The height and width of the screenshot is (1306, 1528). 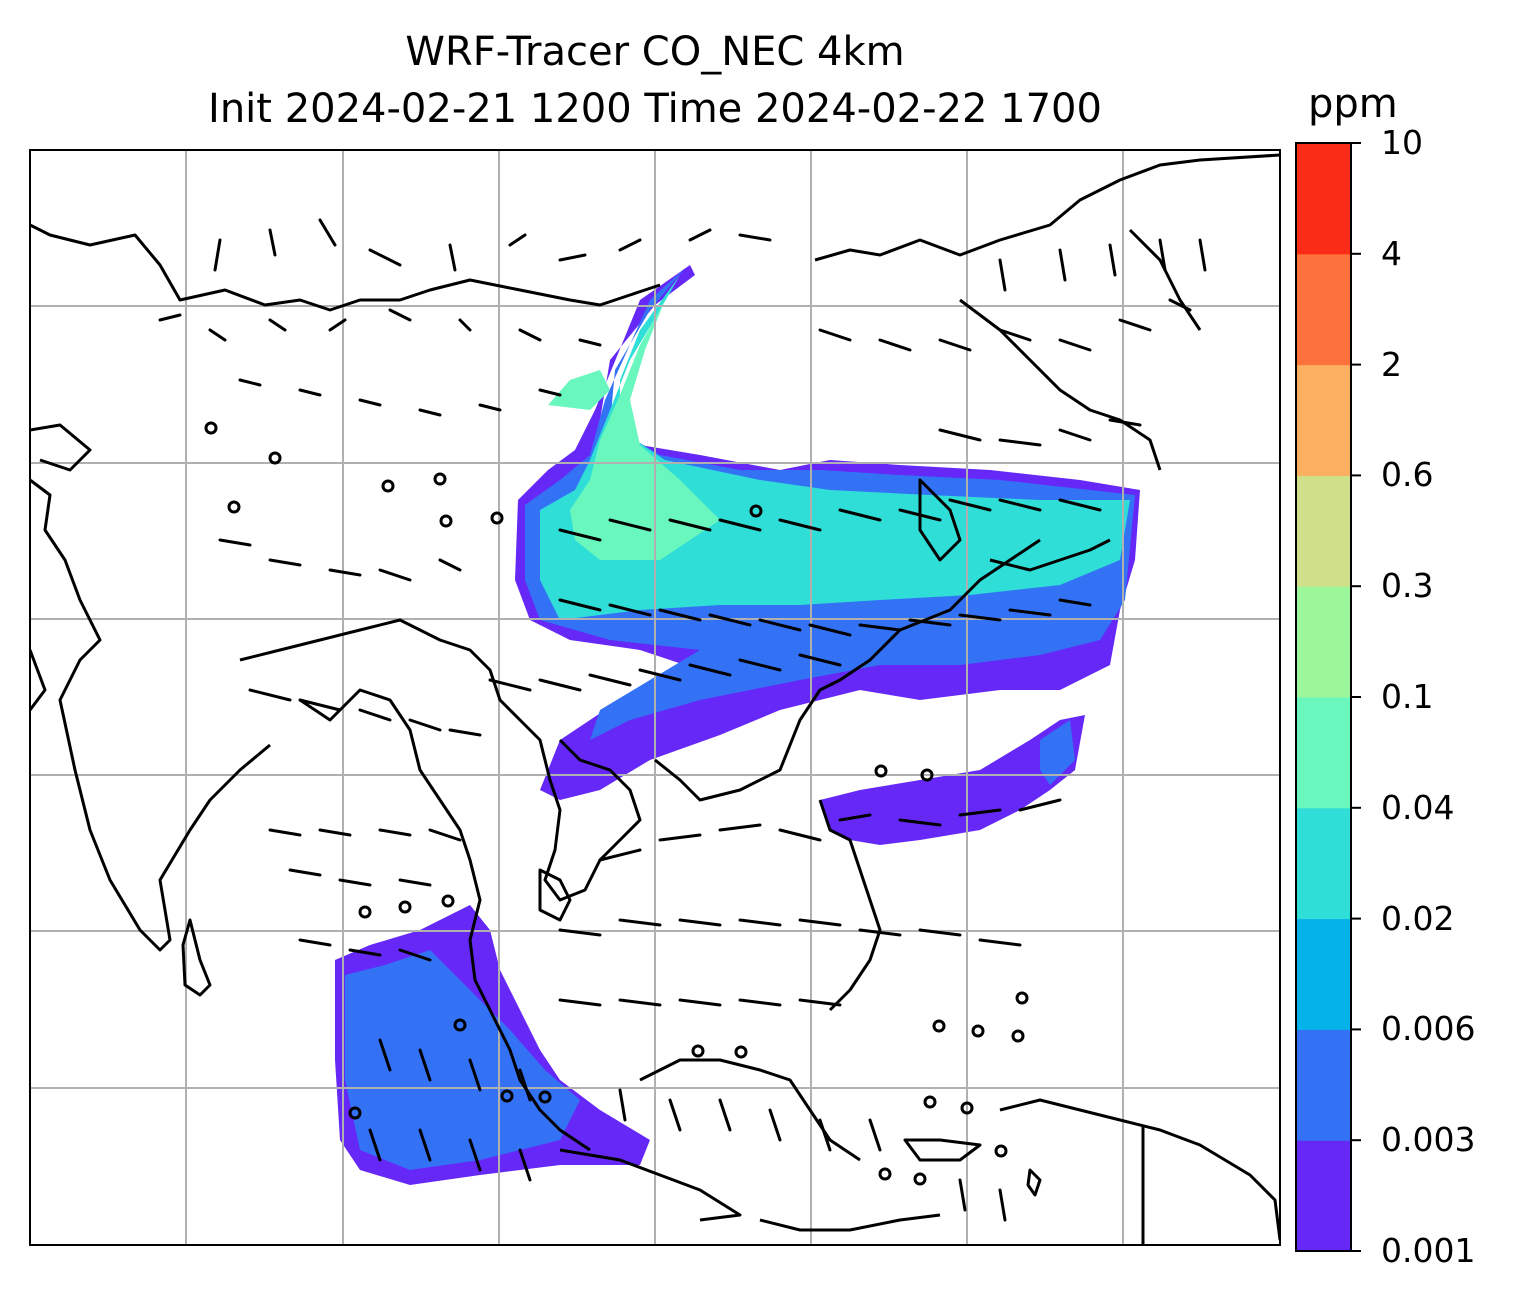 I want to click on colorbar-tick-label: 0.02, so click(x=1418, y=918).